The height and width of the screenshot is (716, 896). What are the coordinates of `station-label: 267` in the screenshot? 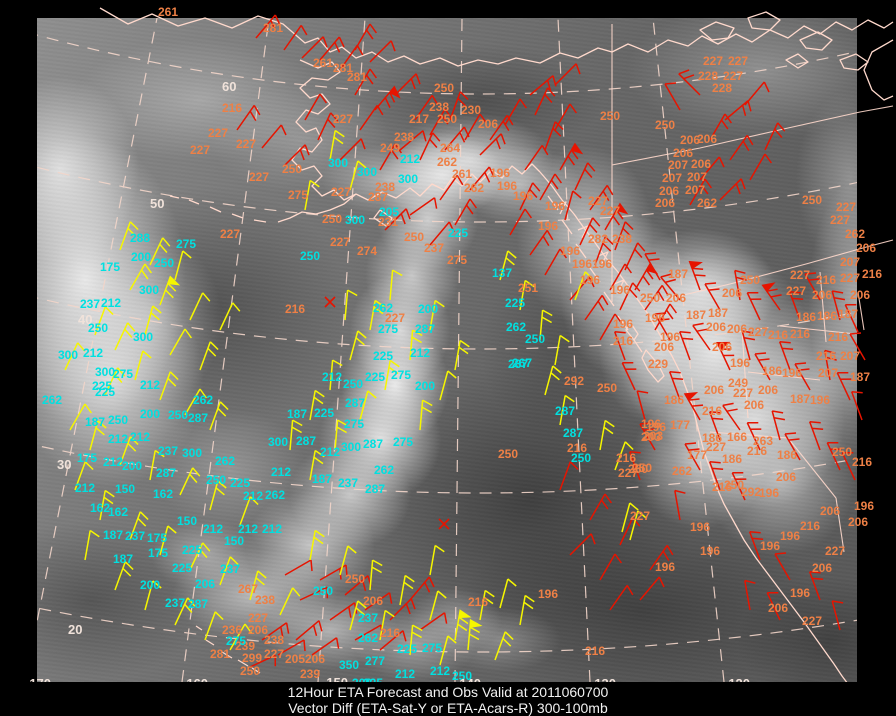 It's located at (522, 363).